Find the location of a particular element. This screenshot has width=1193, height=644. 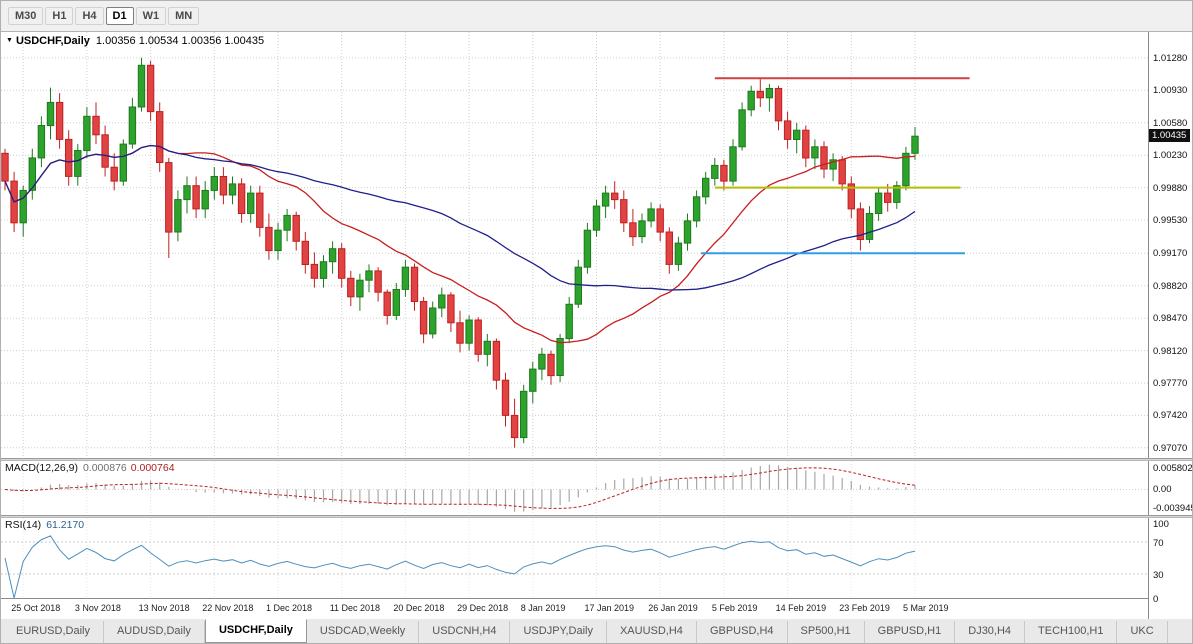

timeframe-toolbar: M30 H1 H4 D1 W1 MN is located at coordinates (596, 16).